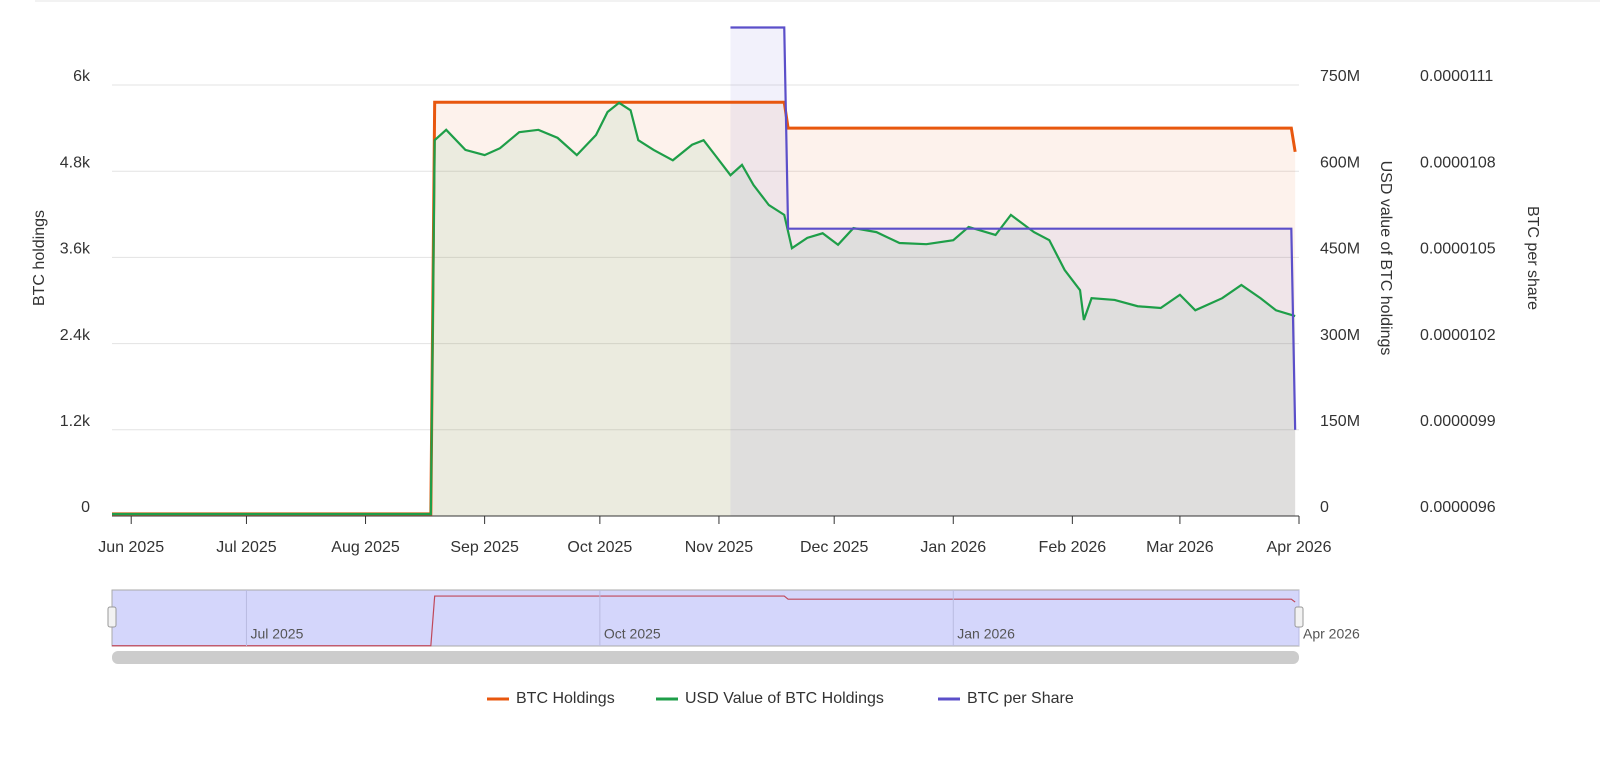  Describe the element at coordinates (75, 335) in the screenshot. I see `y-tick-label: 2.4k` at that location.